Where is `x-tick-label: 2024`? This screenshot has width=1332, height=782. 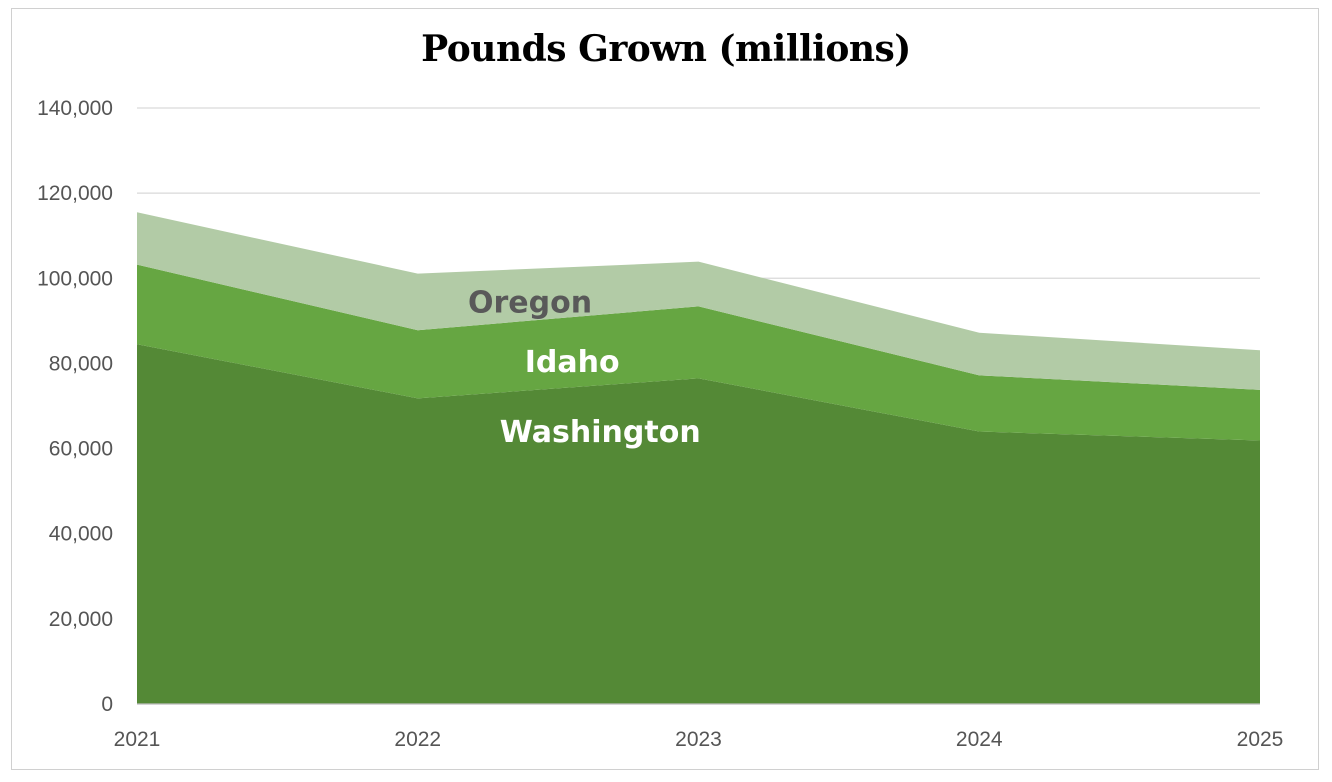 x-tick-label: 2024 is located at coordinates (979, 739).